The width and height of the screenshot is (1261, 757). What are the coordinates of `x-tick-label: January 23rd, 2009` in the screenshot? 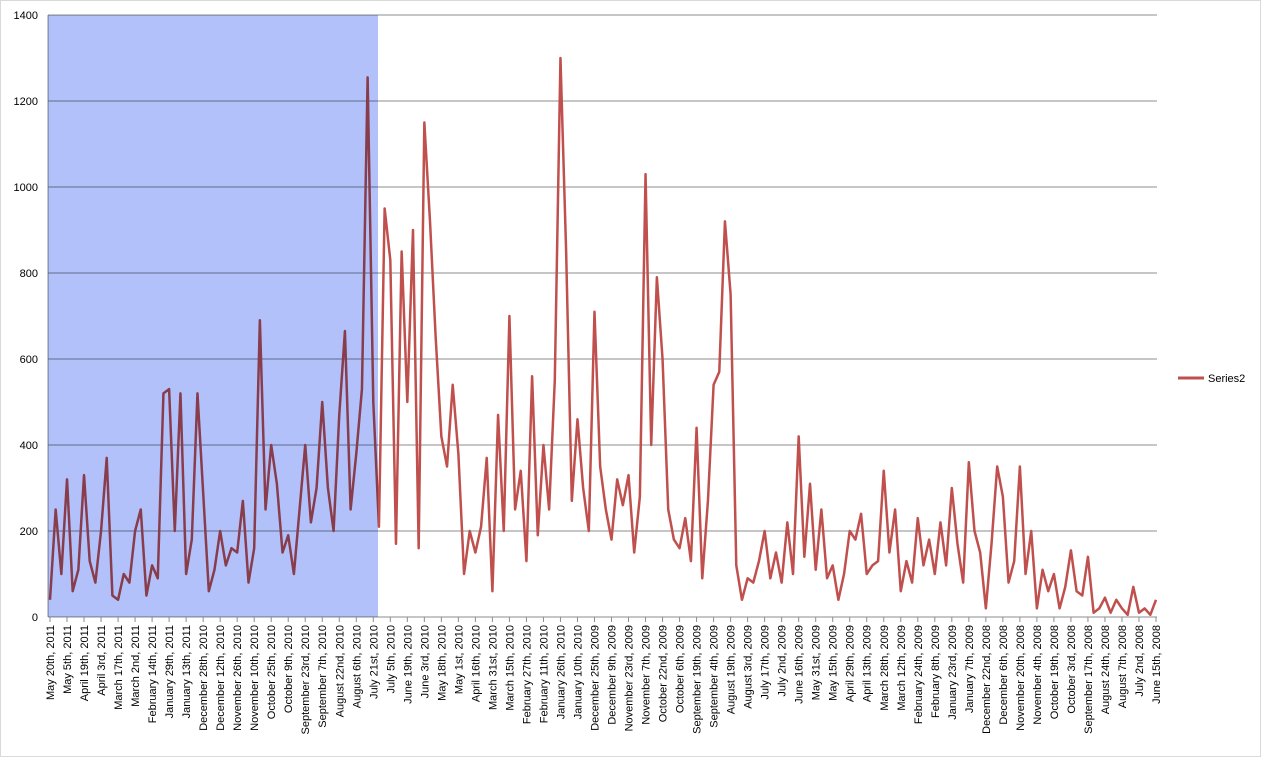 It's located at (953, 672).